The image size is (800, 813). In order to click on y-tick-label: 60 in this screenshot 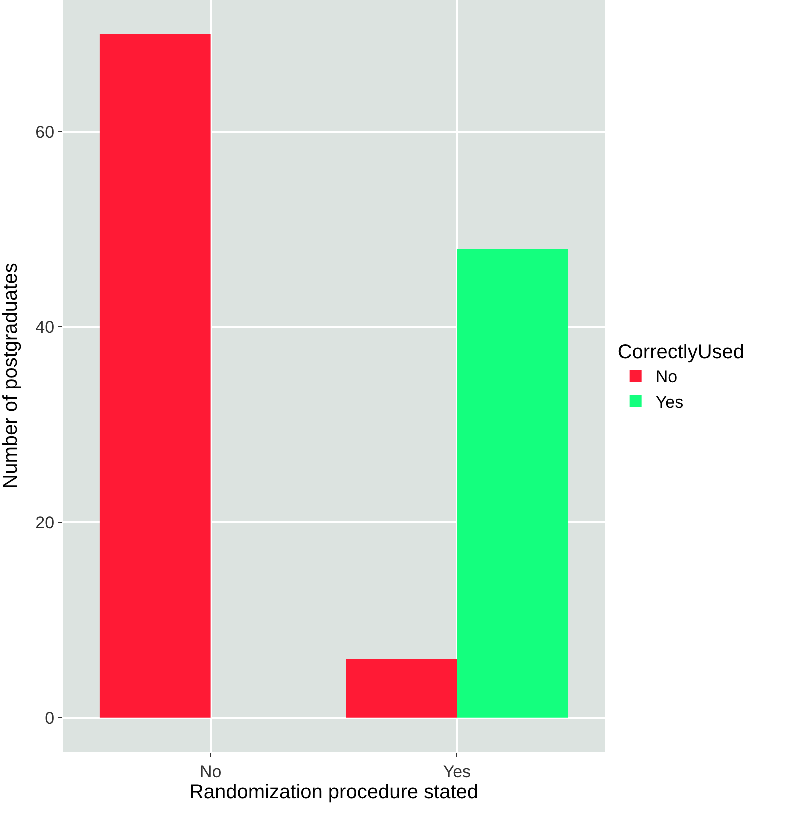, I will do `click(45, 132)`.